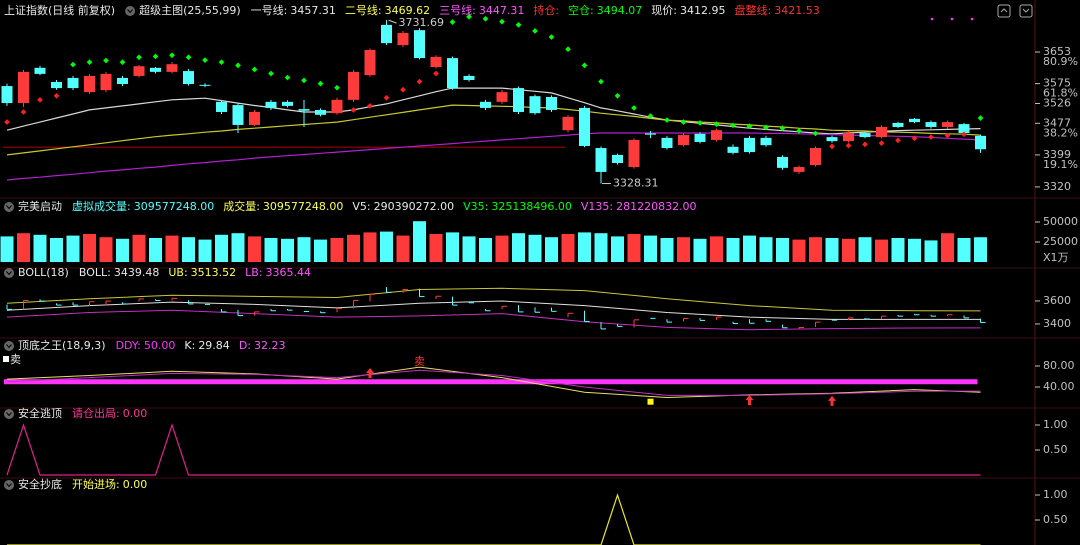 The width and height of the screenshot is (1080, 545). Describe the element at coordinates (636, 183) in the screenshot. I see `low-annotation: 3328.31` at that location.